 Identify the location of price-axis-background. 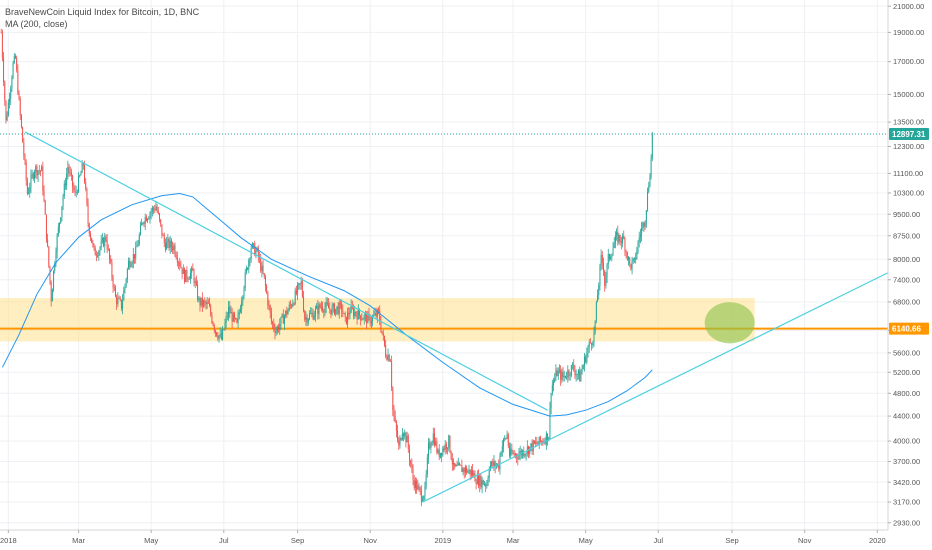
(910, 275).